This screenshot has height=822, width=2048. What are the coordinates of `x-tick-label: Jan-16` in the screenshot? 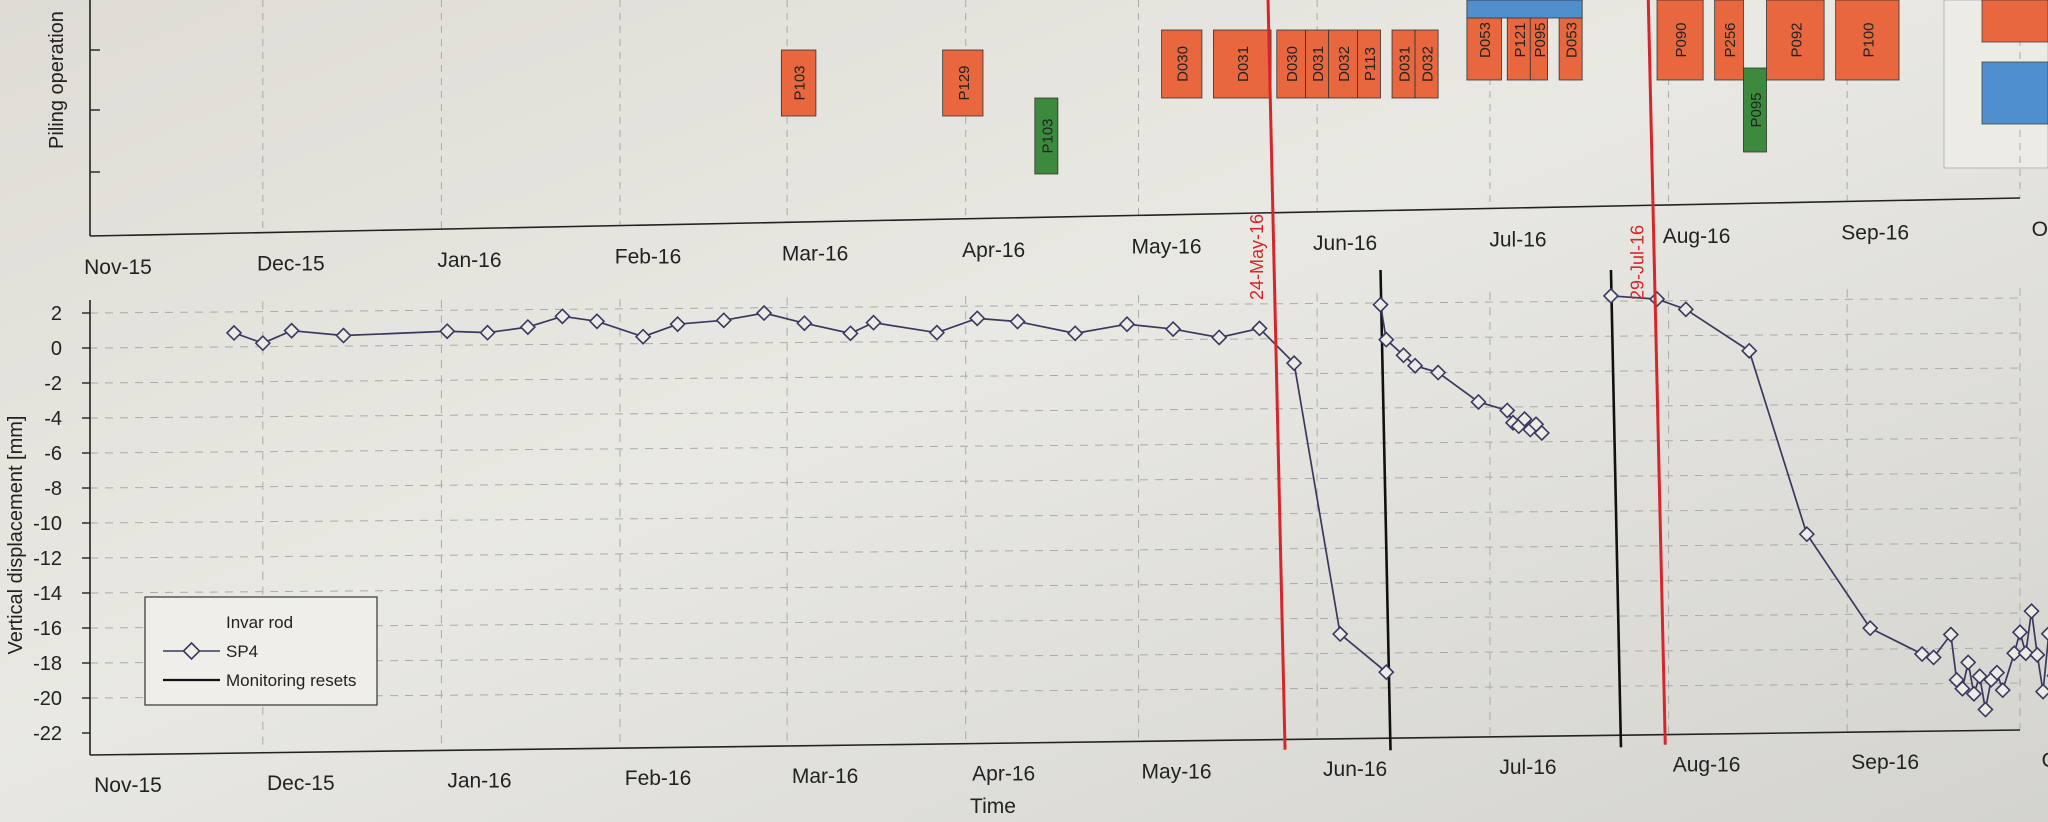 It's located at (479, 780).